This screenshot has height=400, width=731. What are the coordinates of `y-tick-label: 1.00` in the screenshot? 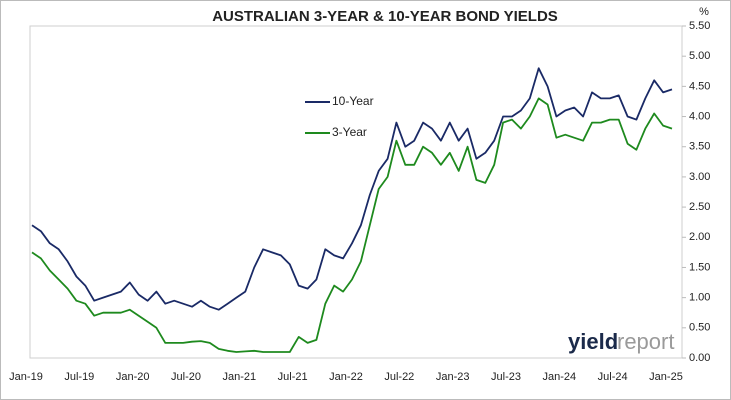 It's located at (699, 298).